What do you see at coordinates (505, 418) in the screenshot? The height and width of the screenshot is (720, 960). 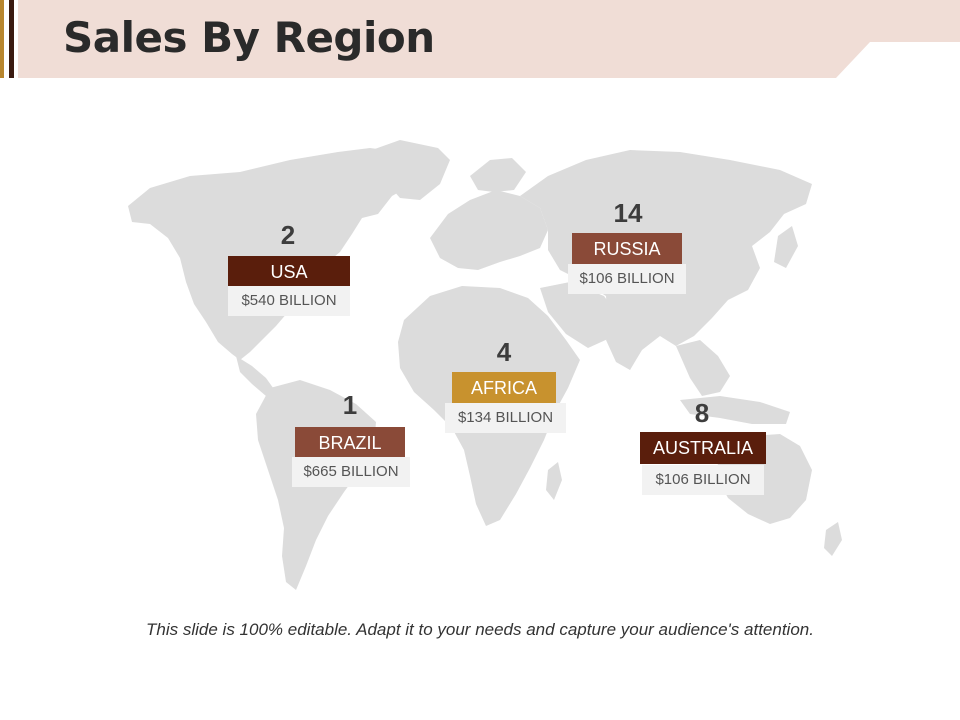 I see `africa-value: $134 BILLION` at bounding box center [505, 418].